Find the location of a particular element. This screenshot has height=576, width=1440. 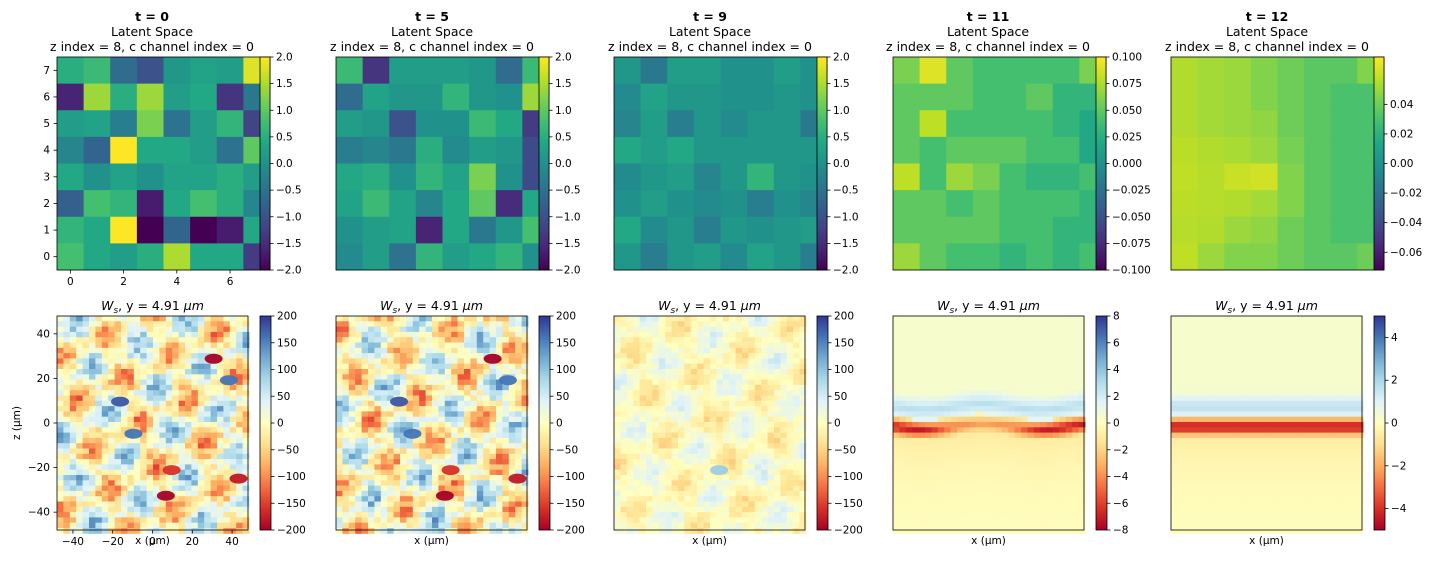

top1-cbar-label: −2.0 is located at coordinates (568, 271).